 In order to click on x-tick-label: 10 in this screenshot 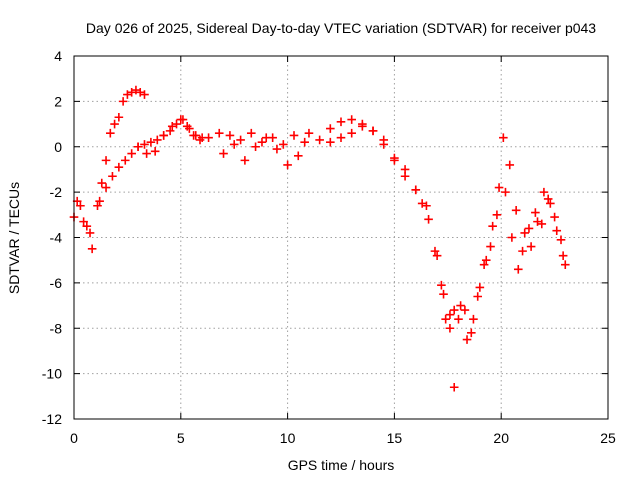, I will do `click(288, 438)`.